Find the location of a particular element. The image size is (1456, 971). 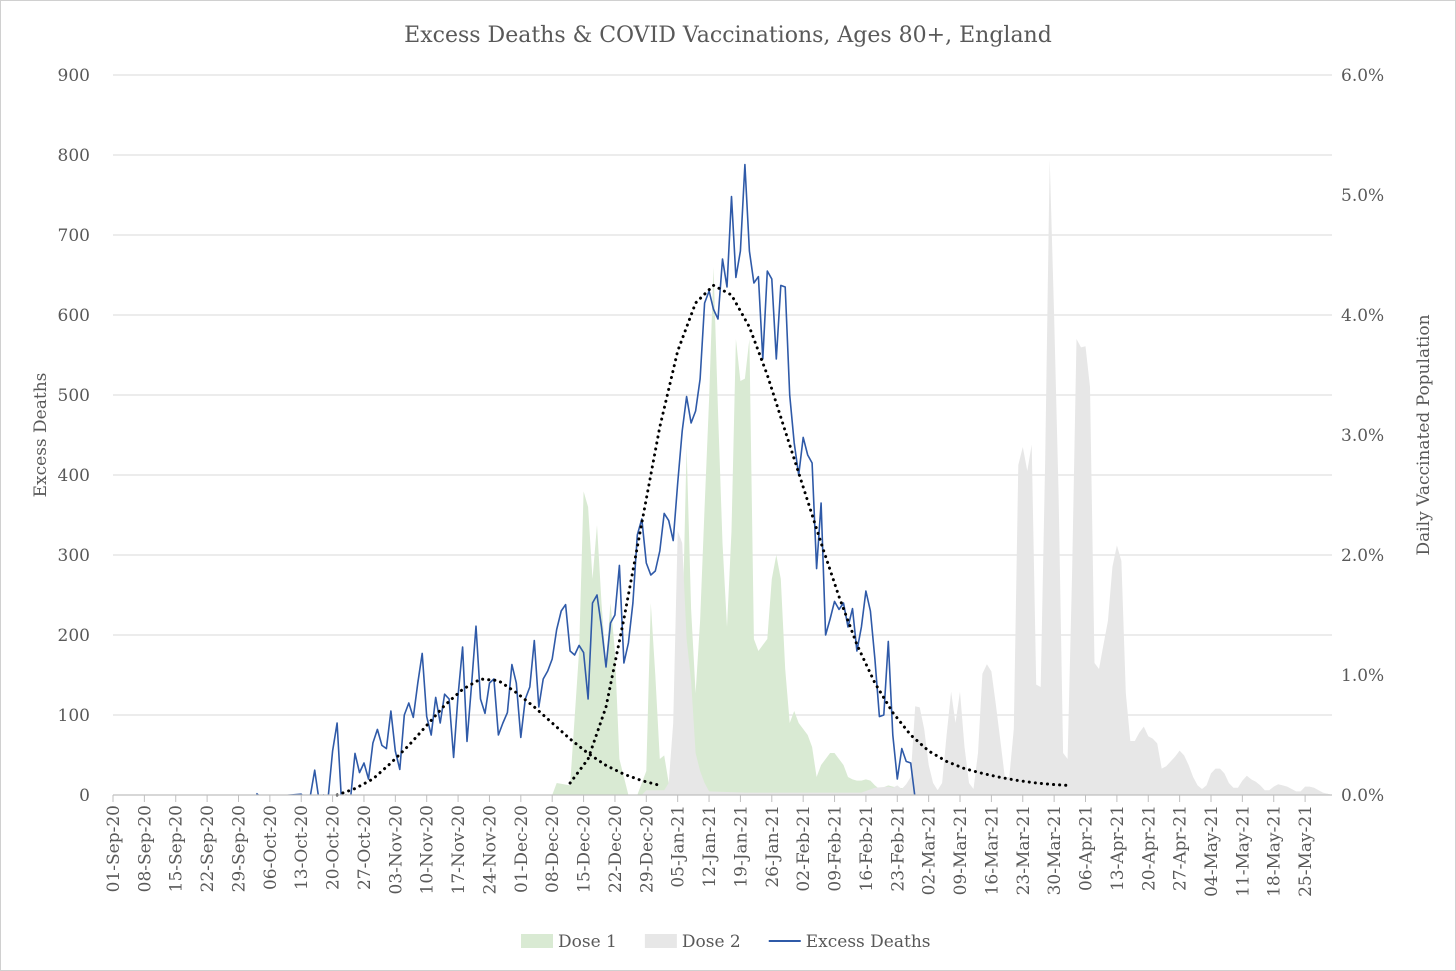

x-tick-label: 09-Mar-21 is located at coordinates (961, 850).